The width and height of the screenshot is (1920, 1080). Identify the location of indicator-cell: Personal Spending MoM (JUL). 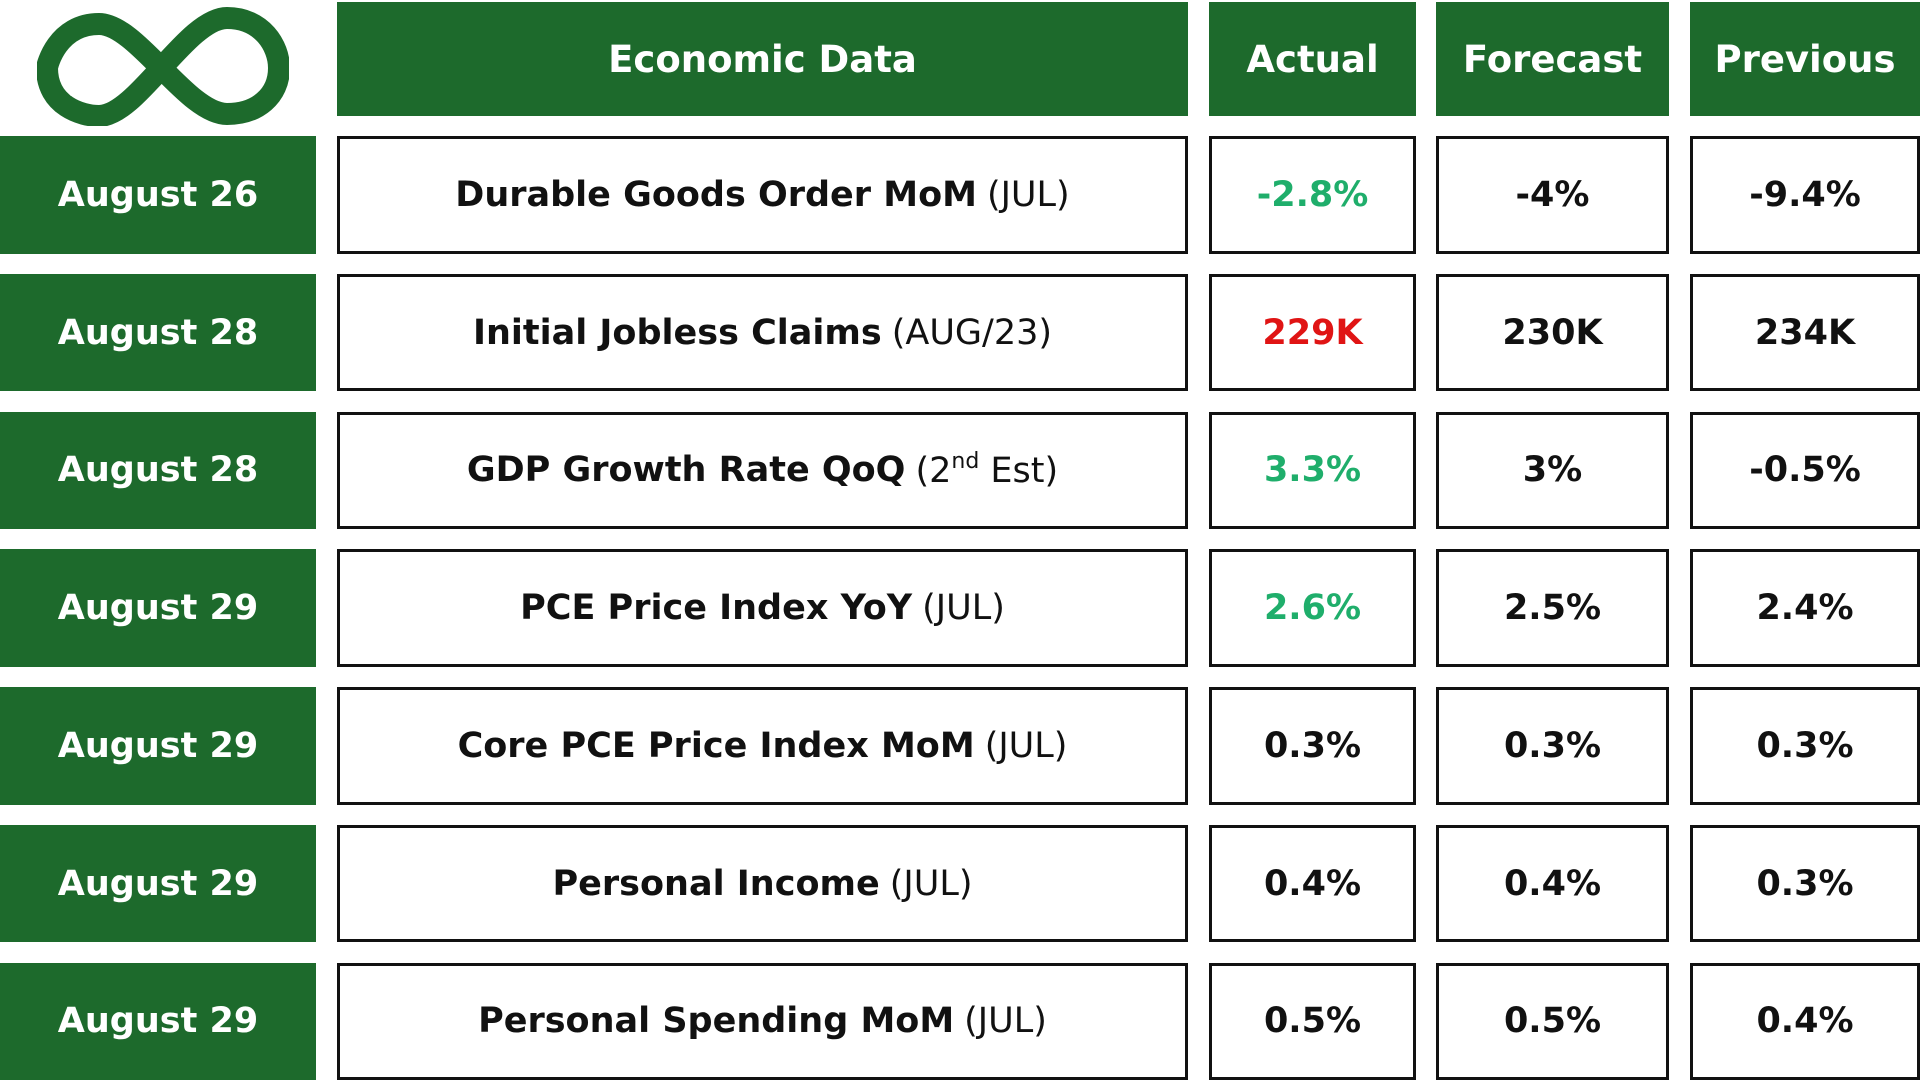
(762, 1021).